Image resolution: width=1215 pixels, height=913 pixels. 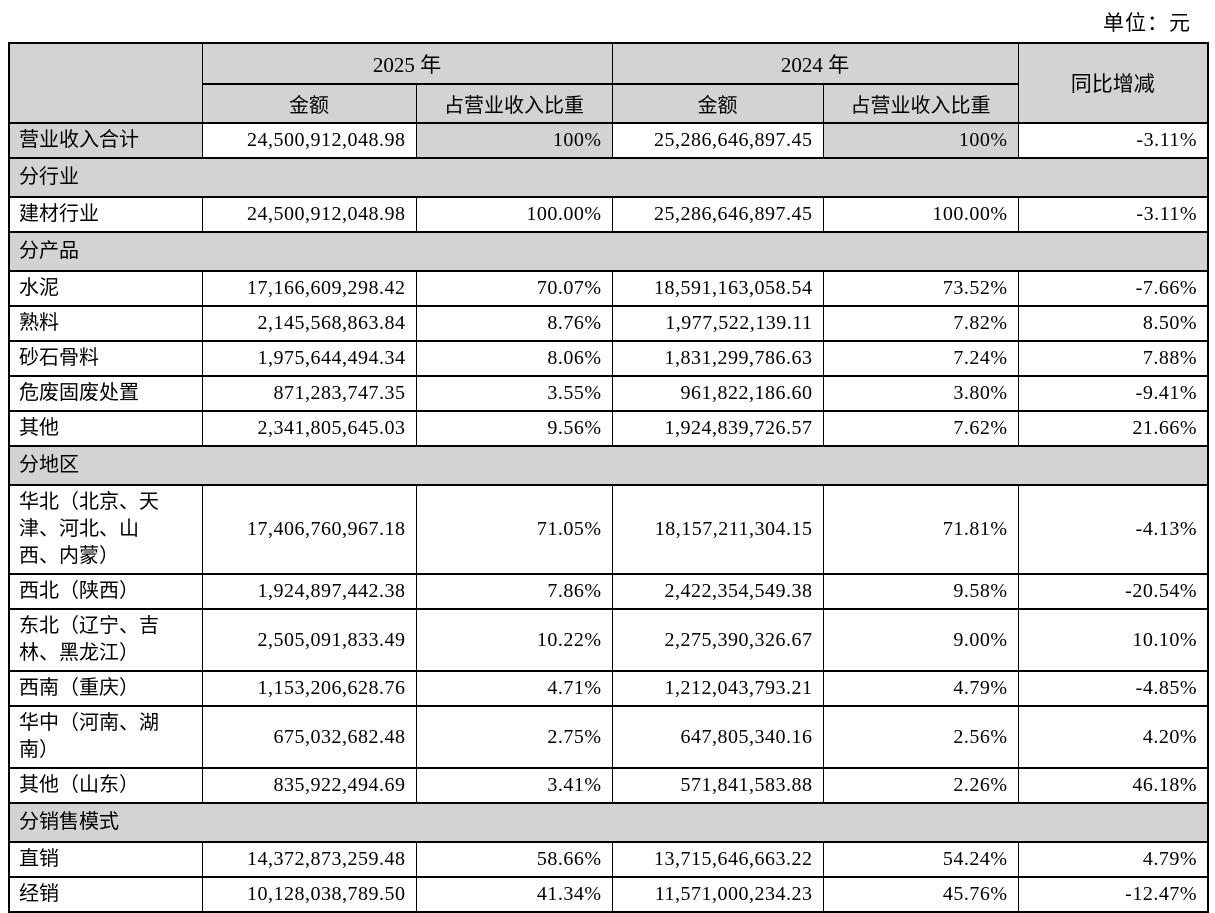 I want to click on amount-2024-cell: 961,822,186.60, so click(x=717, y=393).